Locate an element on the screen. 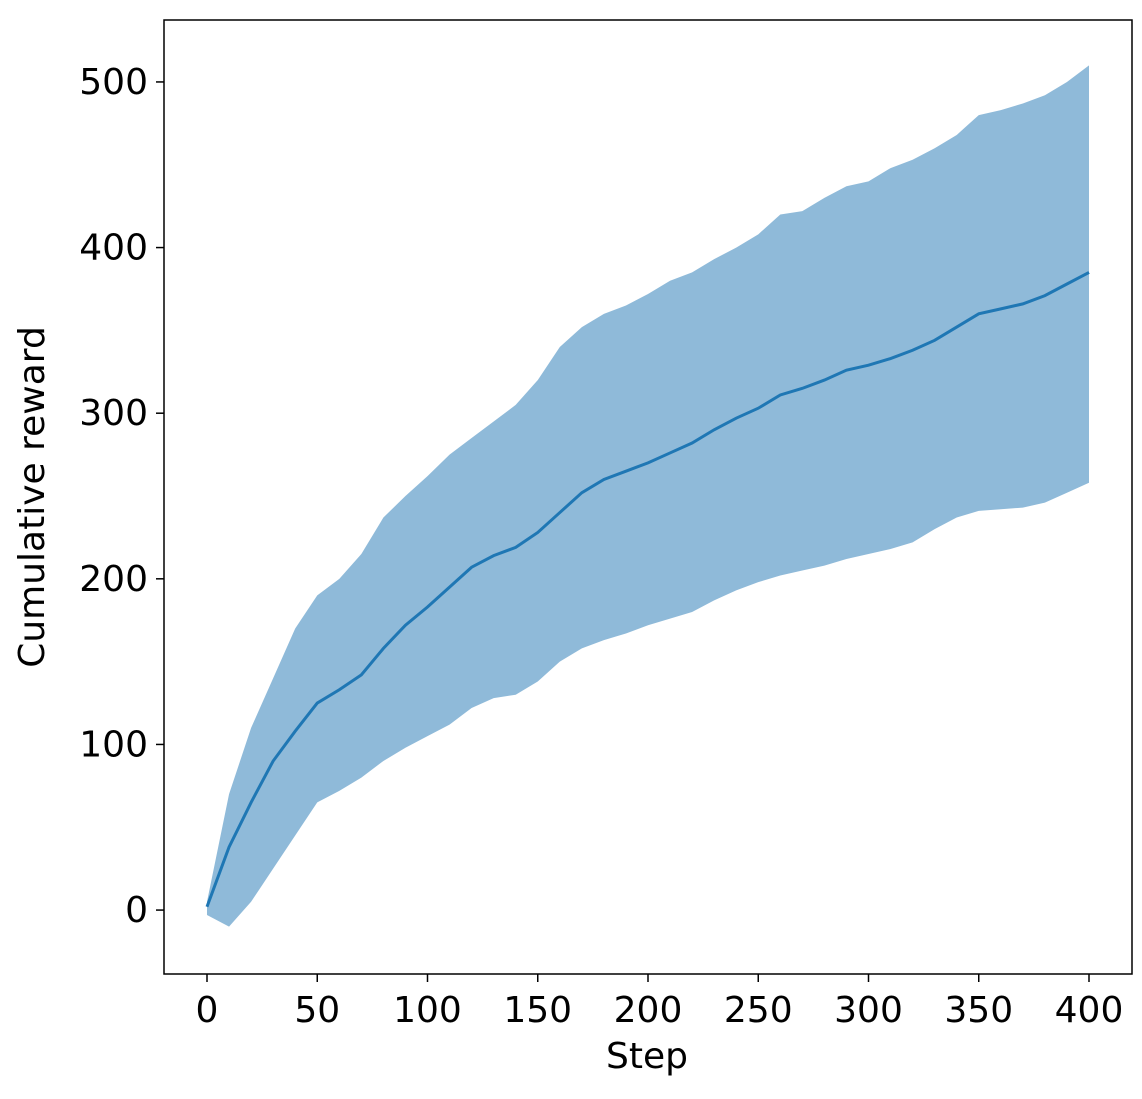 Image resolution: width=1142 pixels, height=1099 pixels. y-tick-label: 400 is located at coordinates (113, 248).